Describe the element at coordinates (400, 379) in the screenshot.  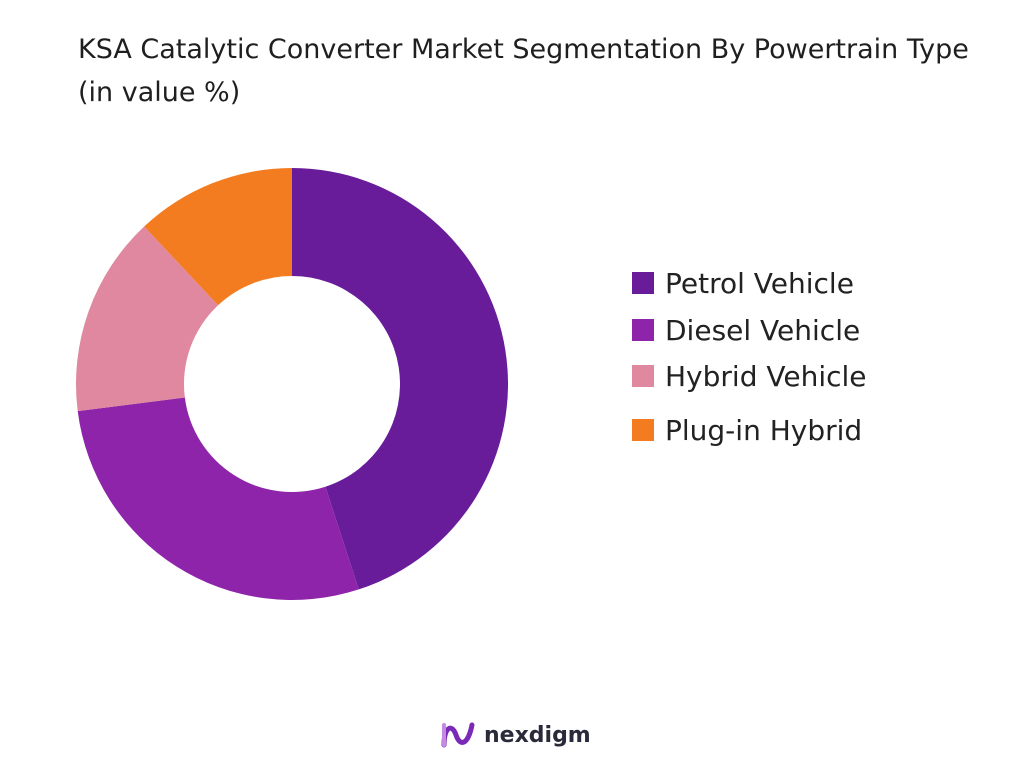
I see `donut-slice-petrol-vehicle` at that location.